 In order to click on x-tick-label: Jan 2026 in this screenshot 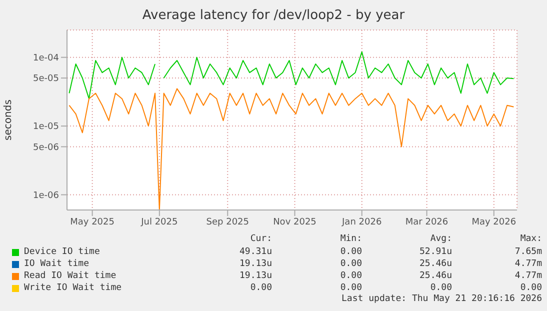, I will do `click(361, 222)`.